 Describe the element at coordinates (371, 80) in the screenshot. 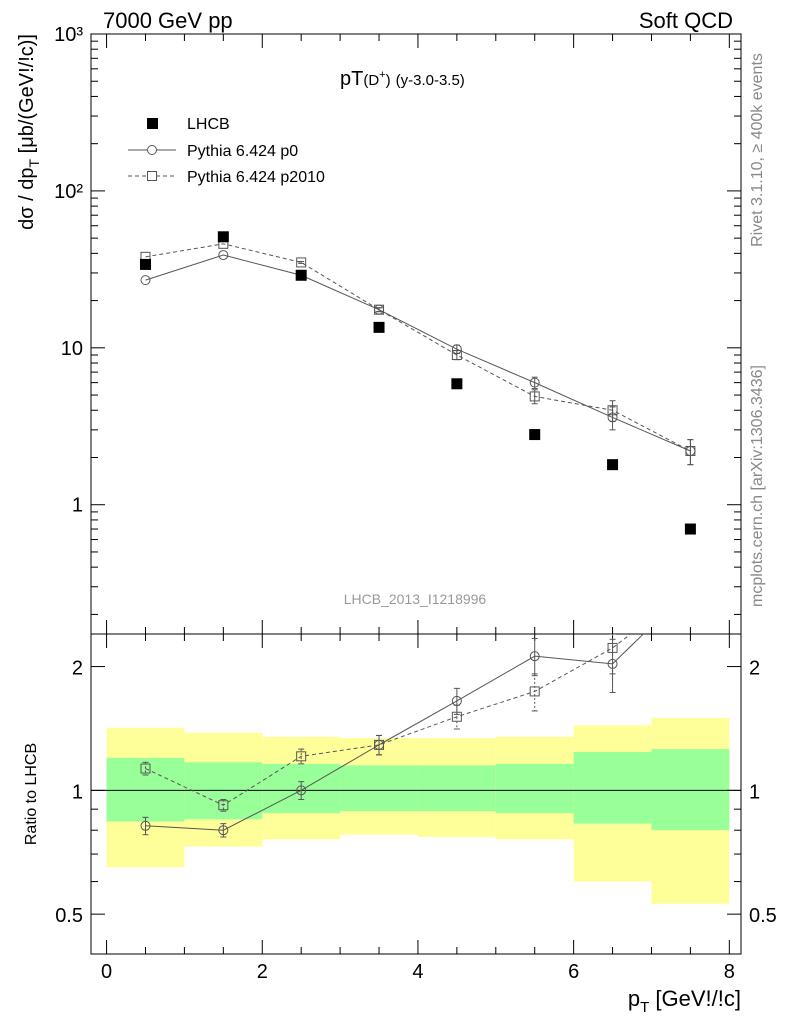

I see `title-paren: (D` at that location.